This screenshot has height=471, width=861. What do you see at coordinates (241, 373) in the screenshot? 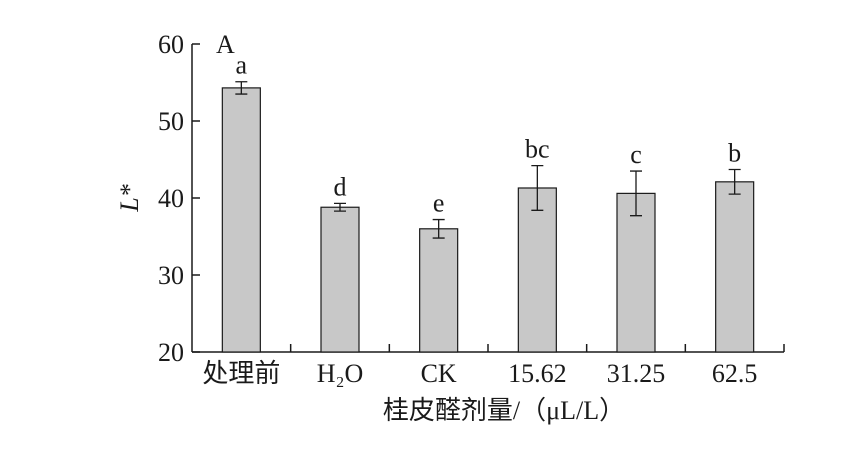
I see `category-label-0: 处理前` at bounding box center [241, 373].